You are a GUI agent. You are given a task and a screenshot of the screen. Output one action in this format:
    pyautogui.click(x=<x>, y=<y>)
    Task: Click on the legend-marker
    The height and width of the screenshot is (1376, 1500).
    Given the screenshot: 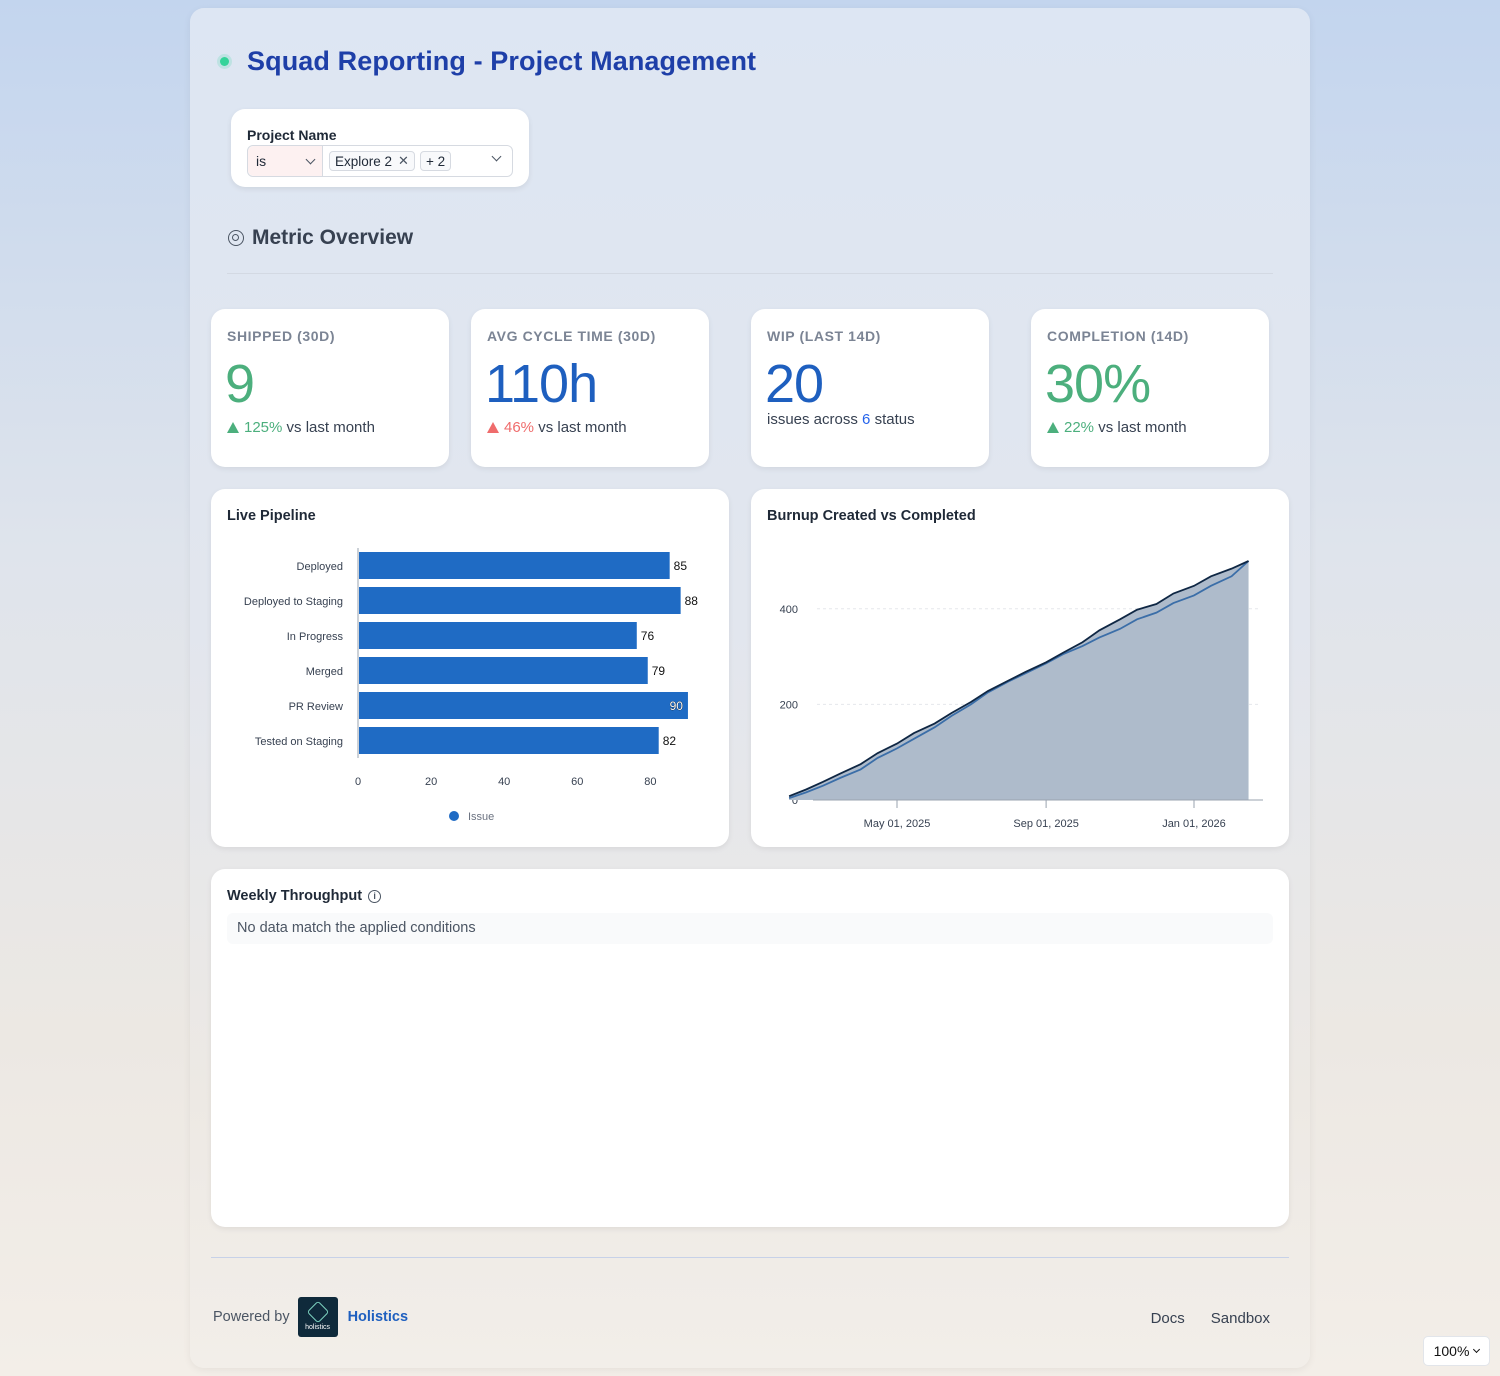 What is the action you would take?
    pyautogui.click(x=454, y=816)
    